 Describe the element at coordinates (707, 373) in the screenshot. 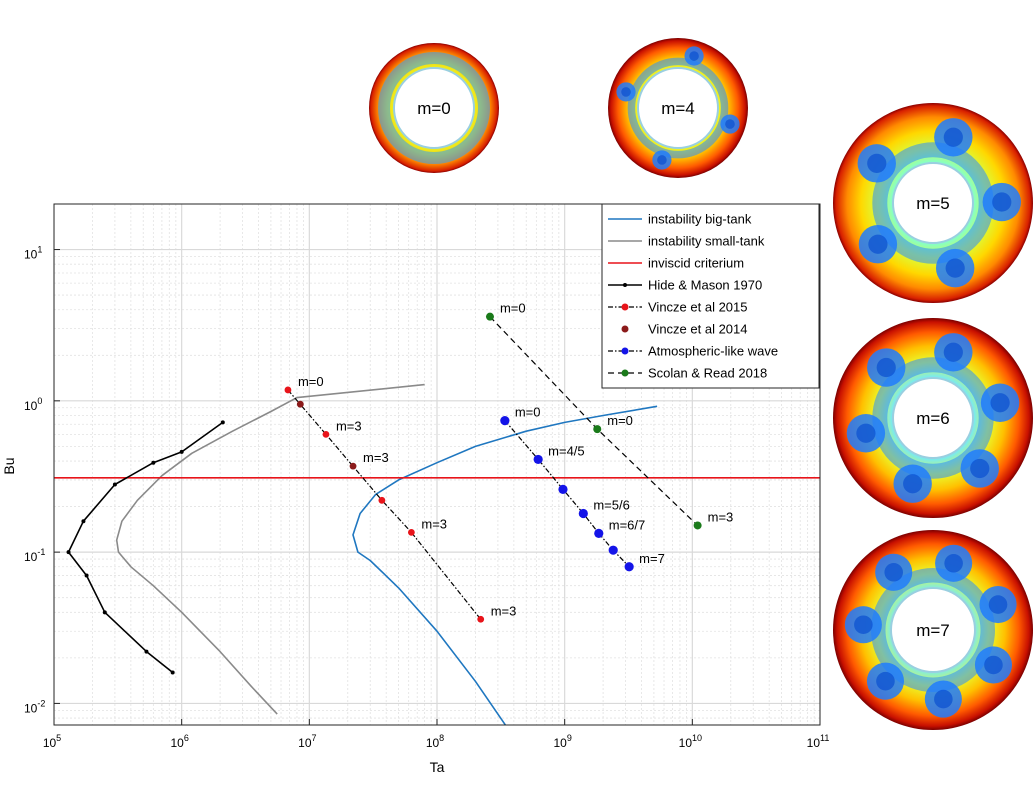

I see `legend-label: Scolan & Read 2018` at that location.